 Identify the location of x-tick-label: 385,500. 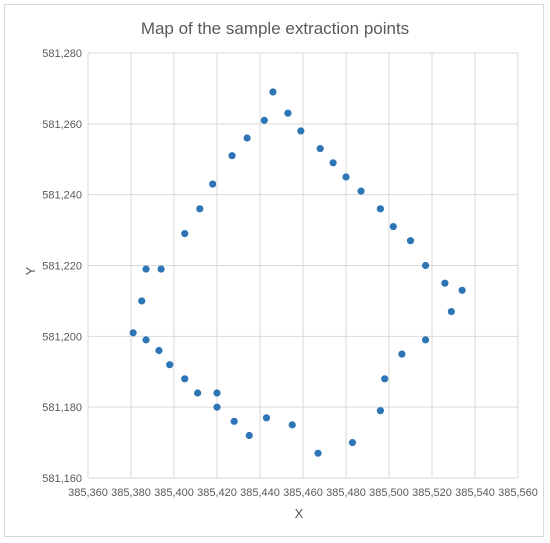
(389, 493).